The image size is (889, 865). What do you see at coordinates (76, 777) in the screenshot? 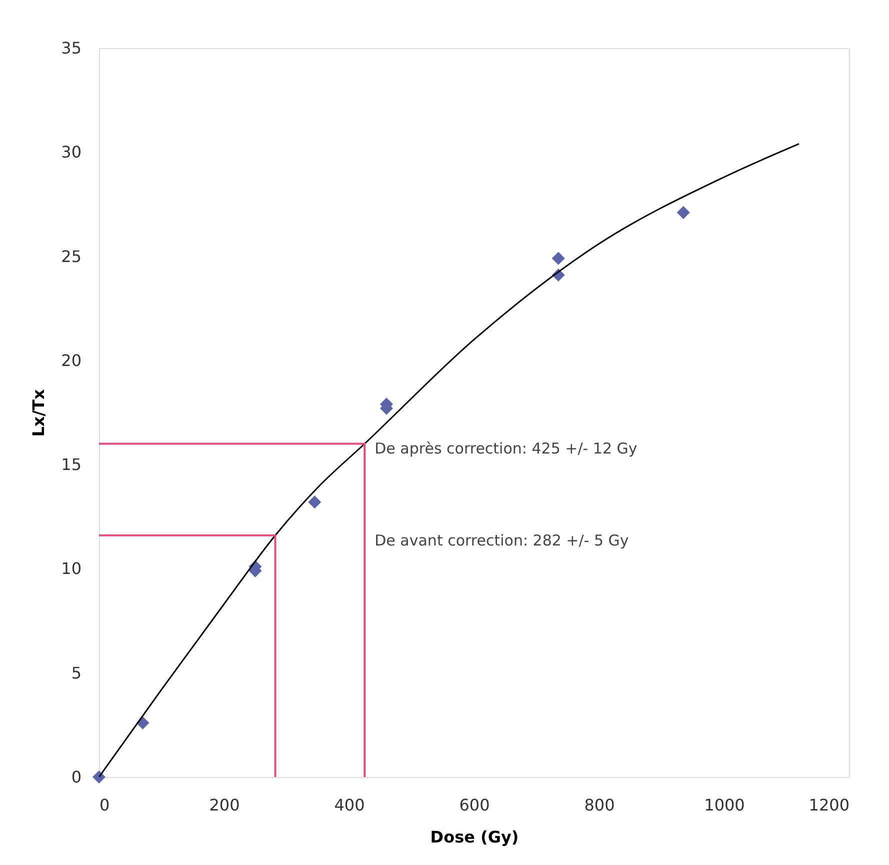
I see `y-tick-label: 0` at bounding box center [76, 777].